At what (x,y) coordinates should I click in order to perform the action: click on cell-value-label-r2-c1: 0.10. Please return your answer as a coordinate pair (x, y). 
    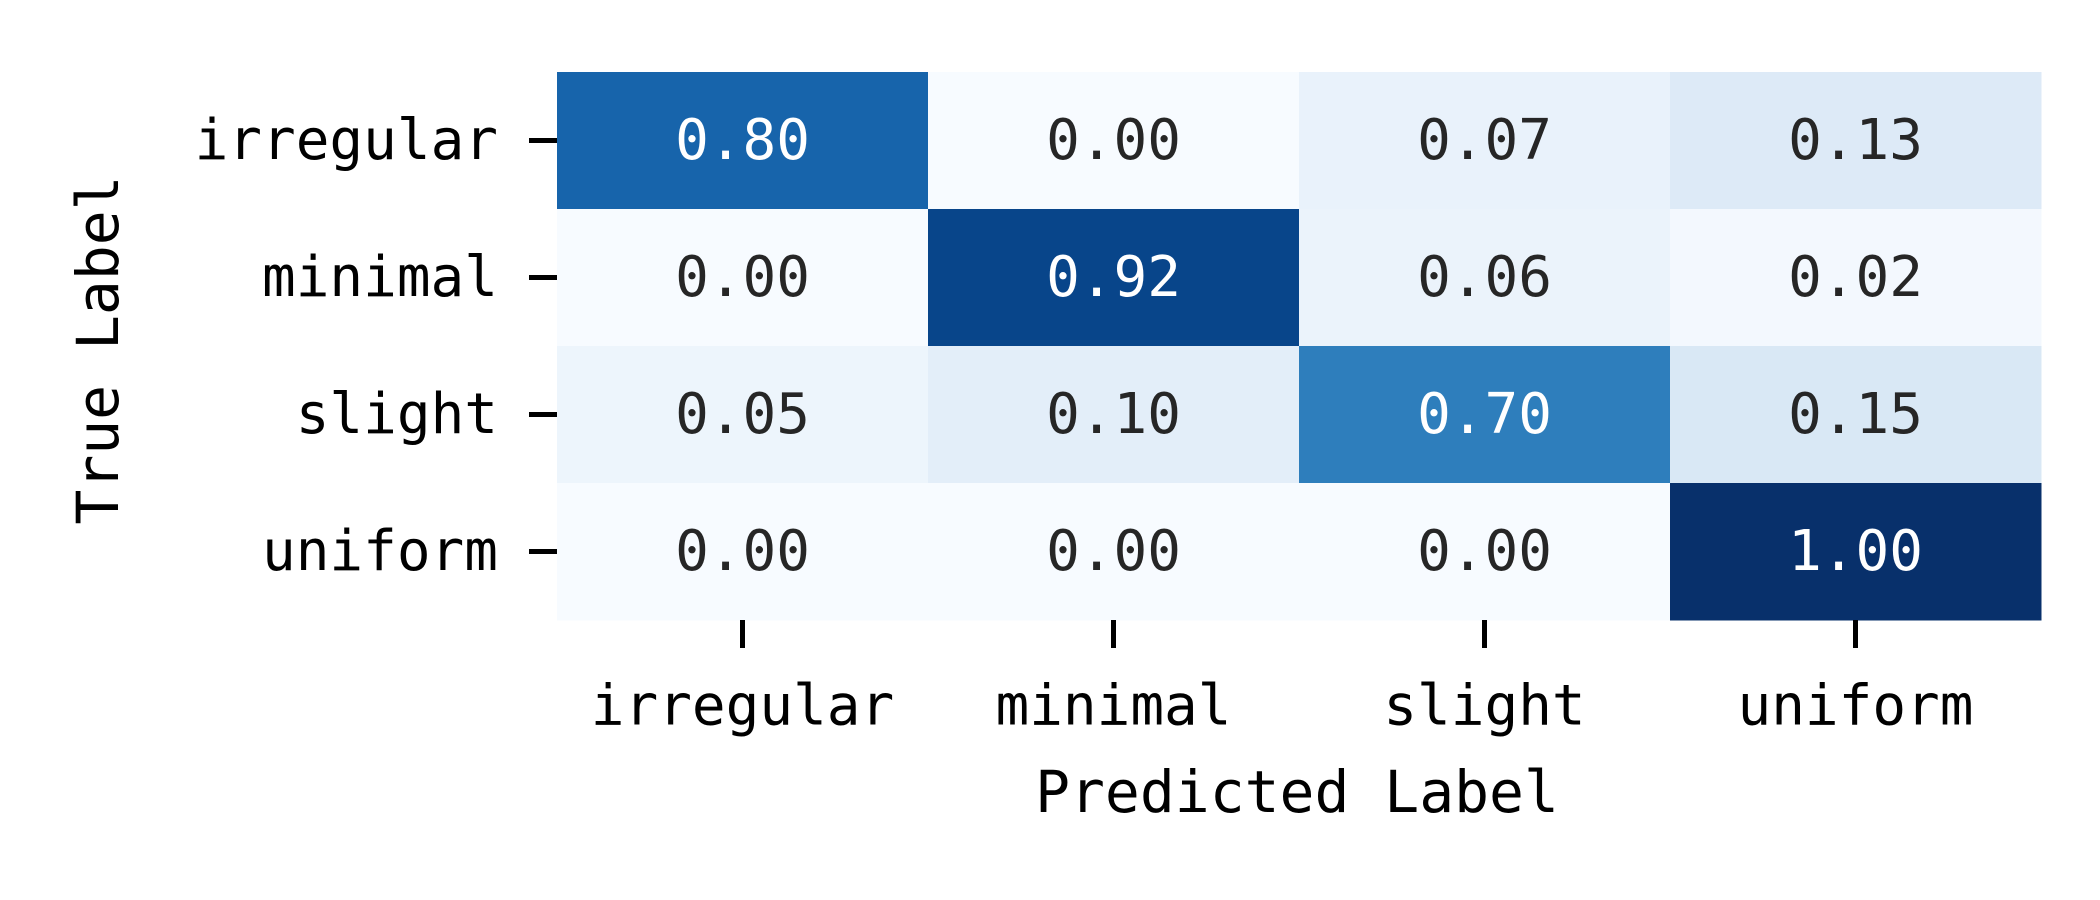
    Looking at the image, I should click on (1113, 414).